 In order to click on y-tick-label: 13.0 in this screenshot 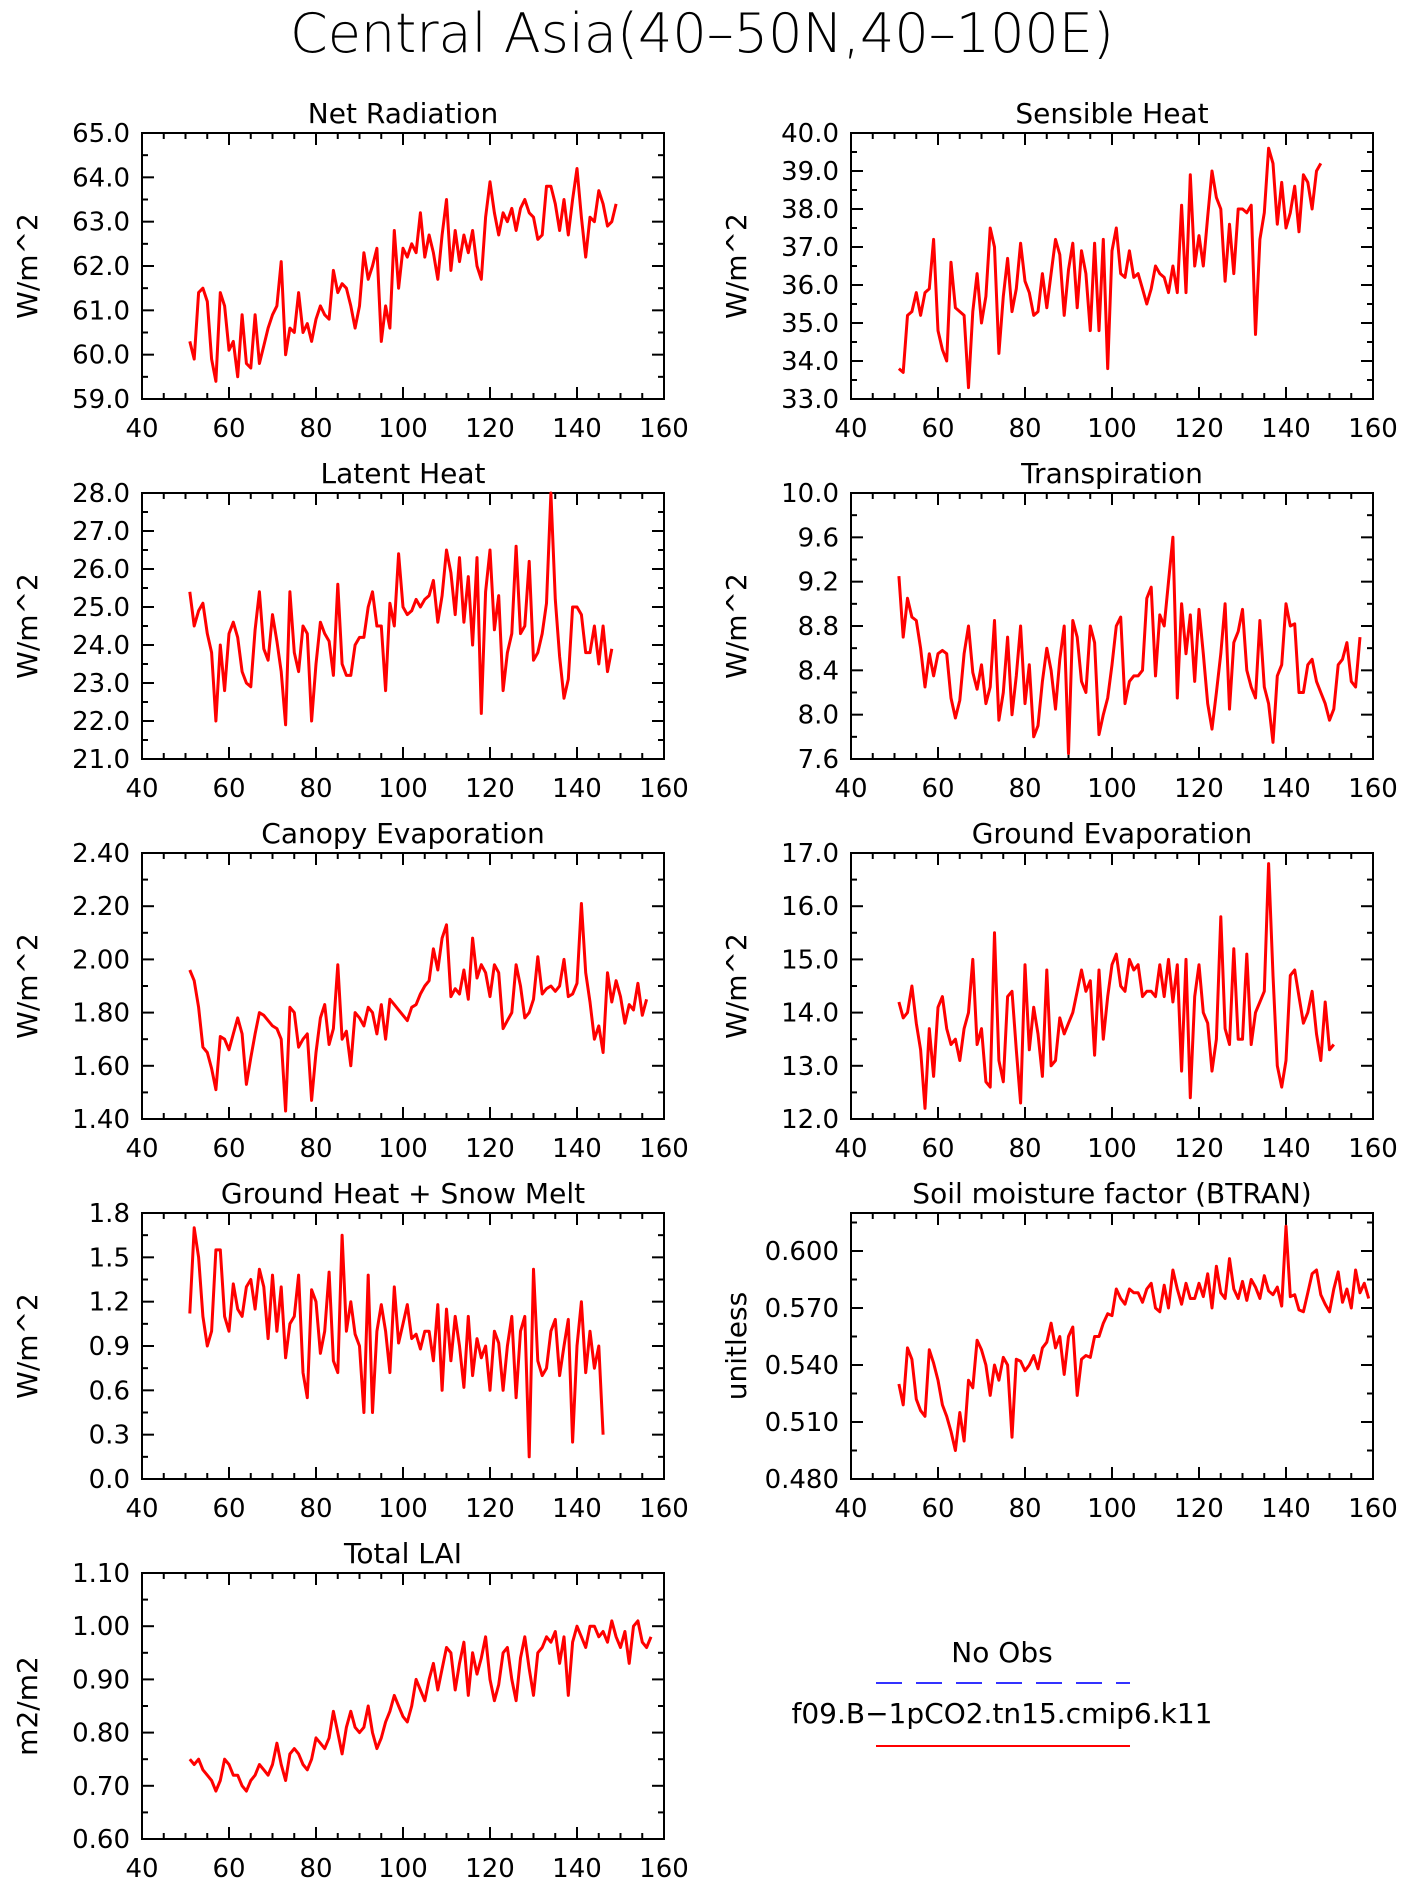, I will do `click(810, 1067)`.